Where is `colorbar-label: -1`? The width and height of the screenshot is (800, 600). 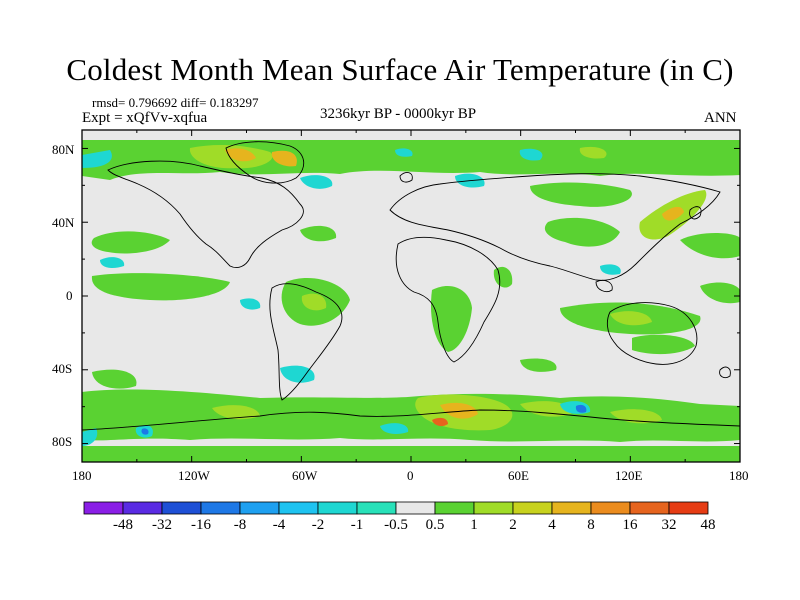
colorbar-label: -1 is located at coordinates (357, 525).